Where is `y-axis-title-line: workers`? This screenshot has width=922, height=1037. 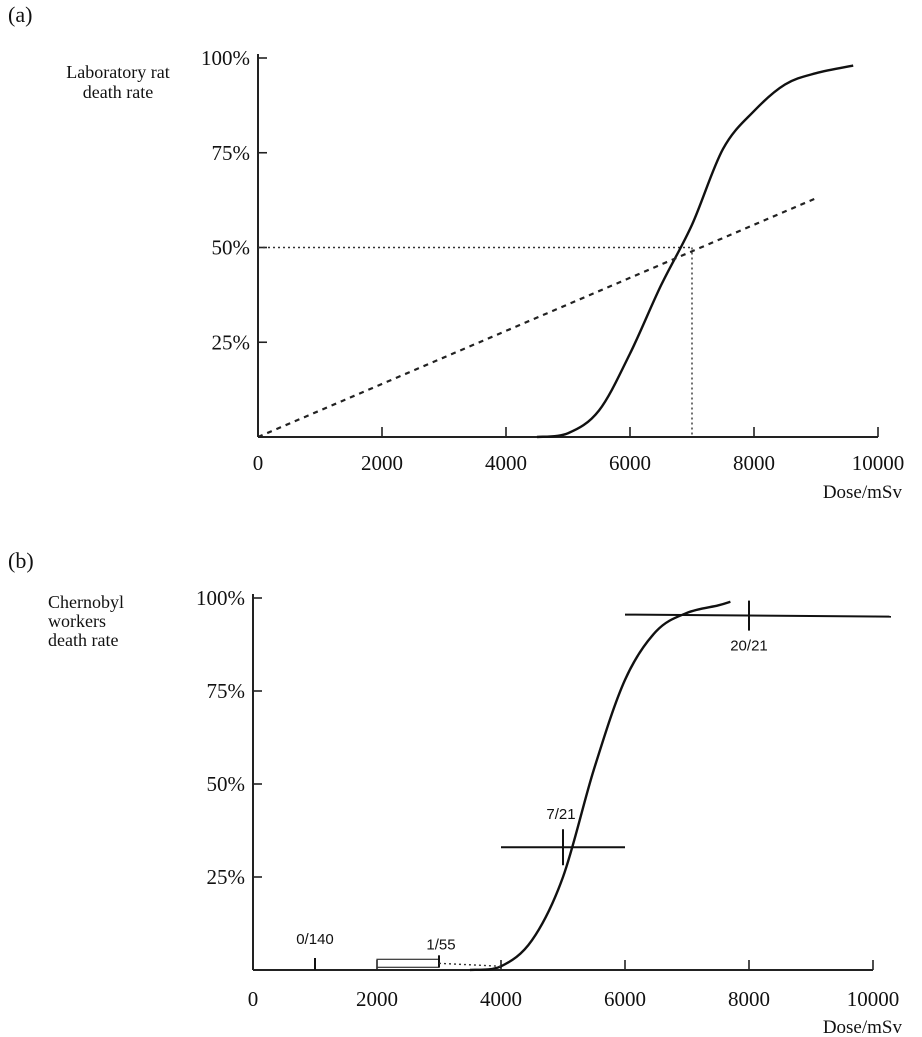
y-axis-title-line: workers is located at coordinates (77, 621).